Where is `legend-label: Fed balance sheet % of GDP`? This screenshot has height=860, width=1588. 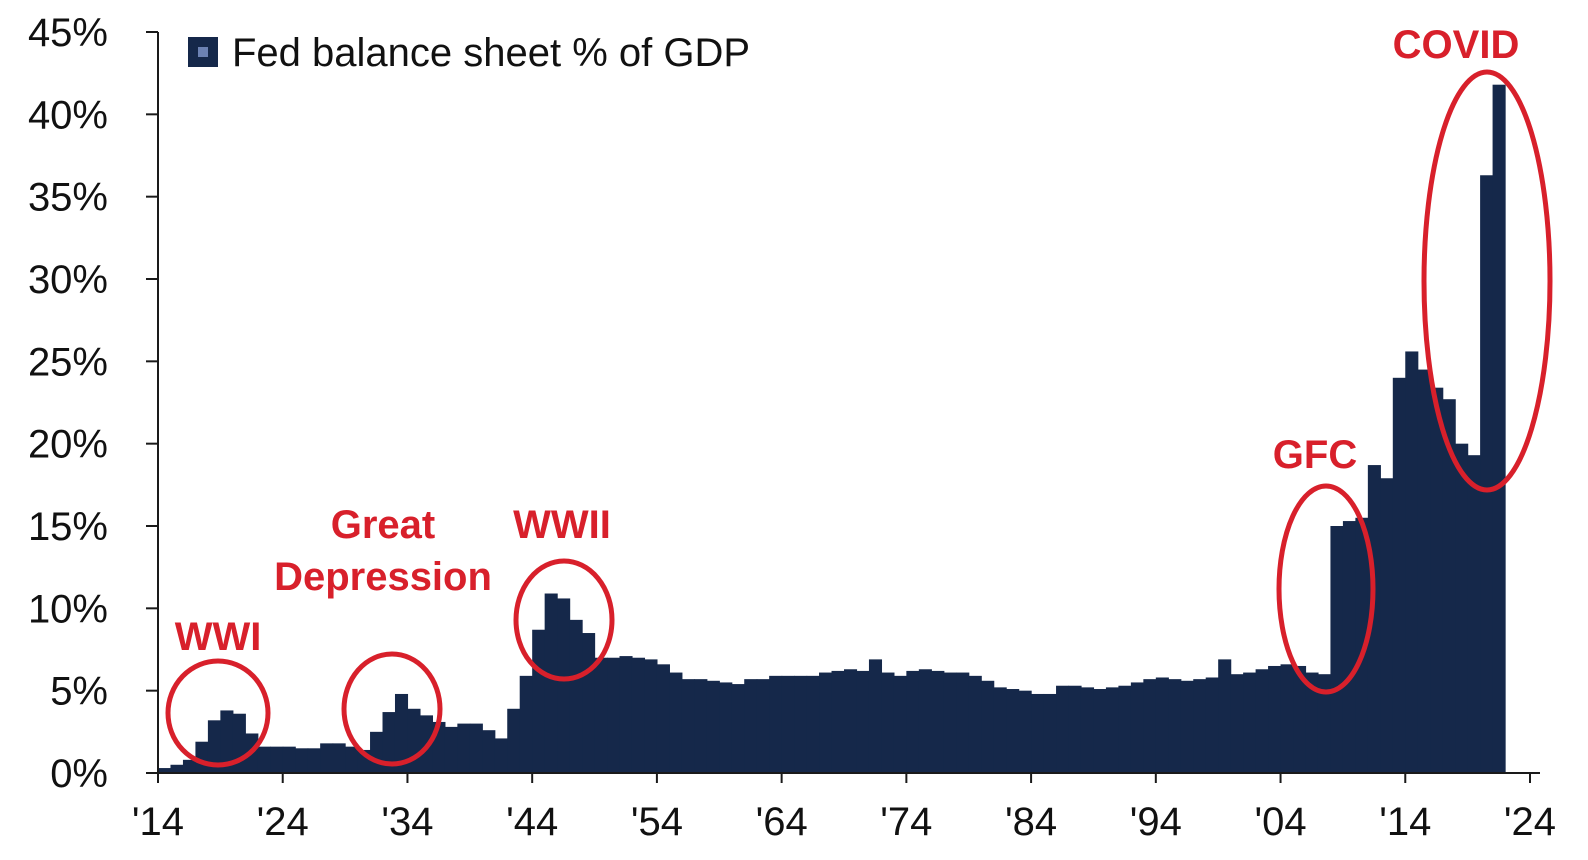 legend-label: Fed balance sheet % of GDP is located at coordinates (491, 53).